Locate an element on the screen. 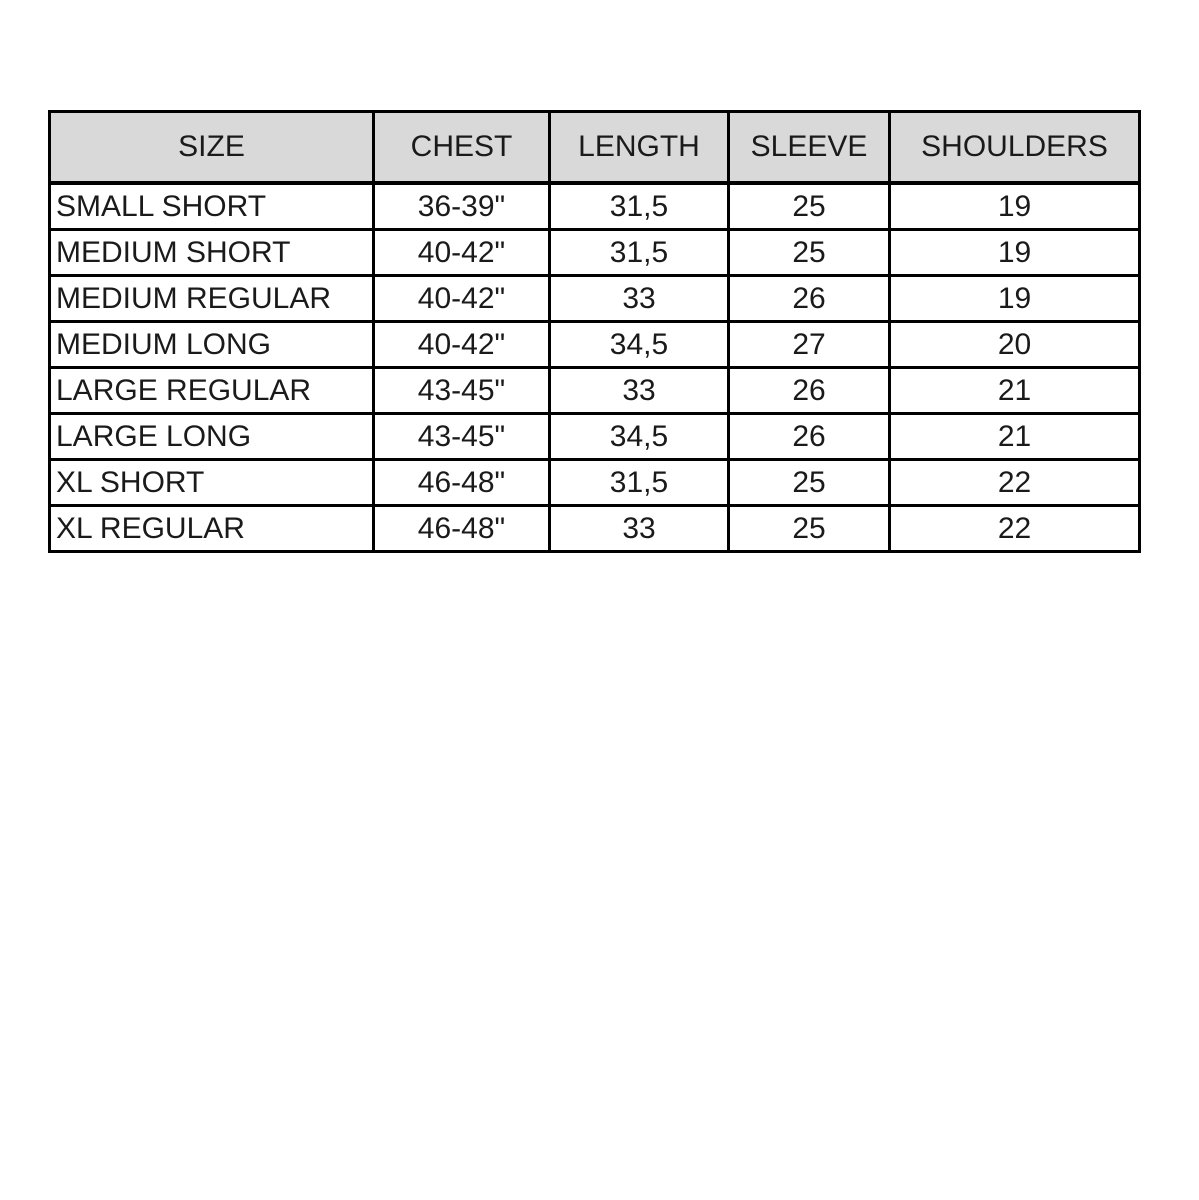  table-row: XL SHORT 46-48" 31,5 25 22 is located at coordinates (594, 482).